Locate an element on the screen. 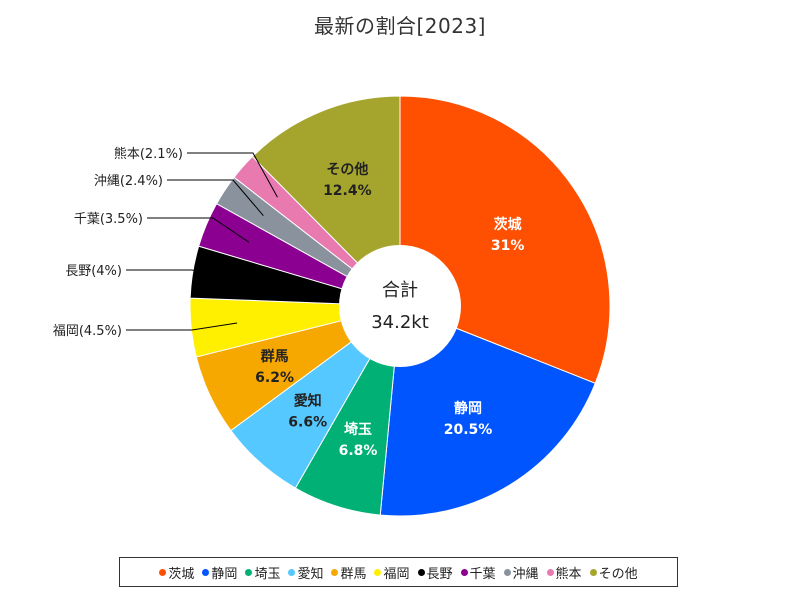 The height and width of the screenshot is (600, 800). legend-label: 熊本 is located at coordinates (568, 574).